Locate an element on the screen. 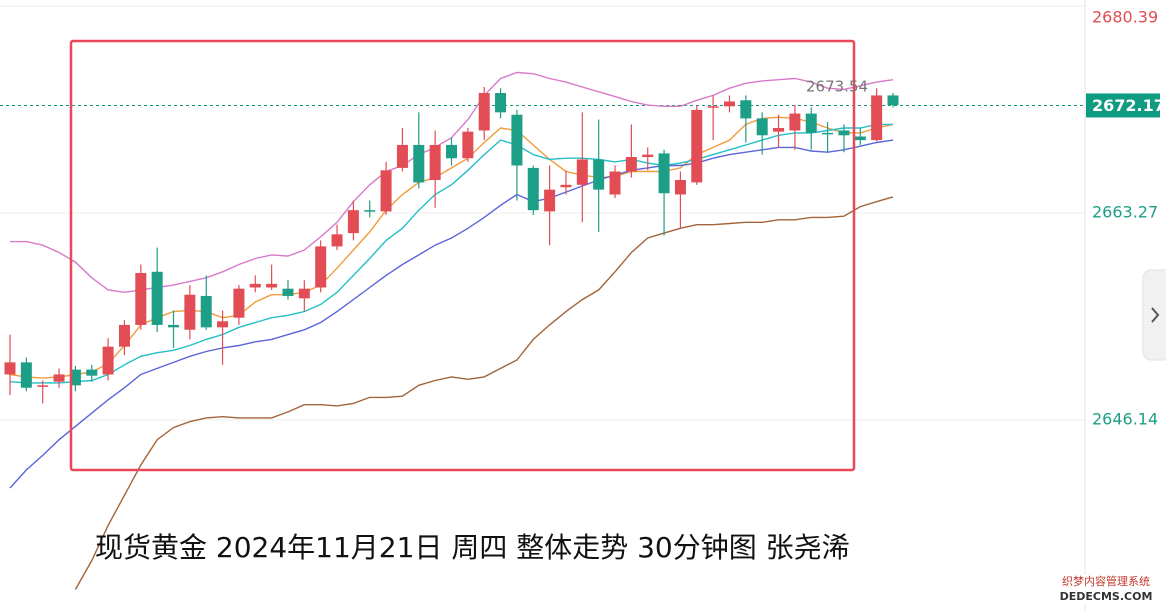 Image resolution: width=1166 pixels, height=610 pixels. high-marker: 2673.54 is located at coordinates (837, 86).